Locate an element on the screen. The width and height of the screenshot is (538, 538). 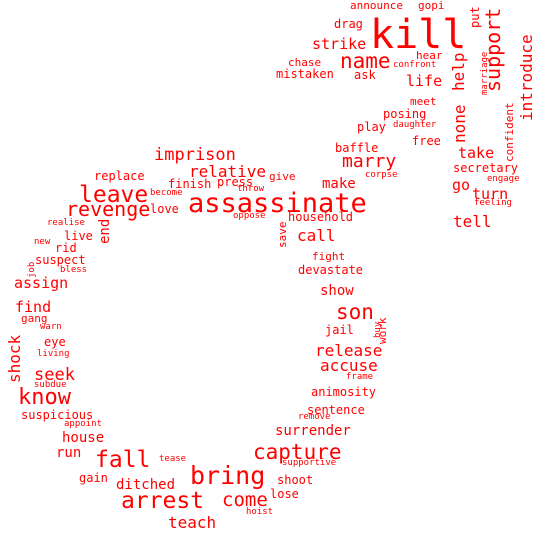
word-mistaken: mistaken is located at coordinates (305, 74).